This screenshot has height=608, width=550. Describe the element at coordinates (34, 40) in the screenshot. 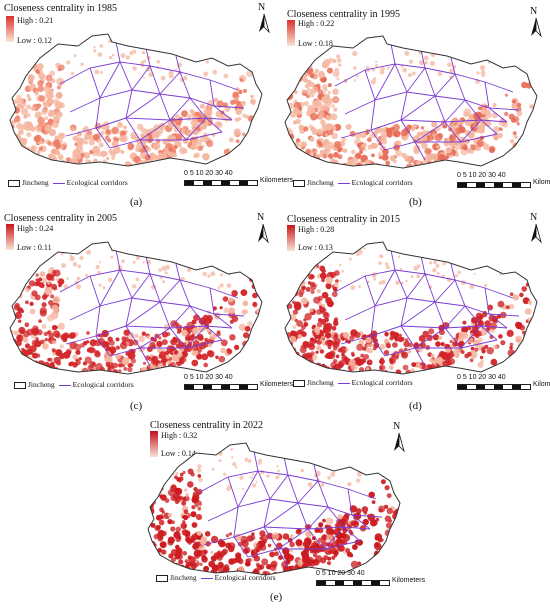

I see `legend-low: Low : 0.12` at that location.